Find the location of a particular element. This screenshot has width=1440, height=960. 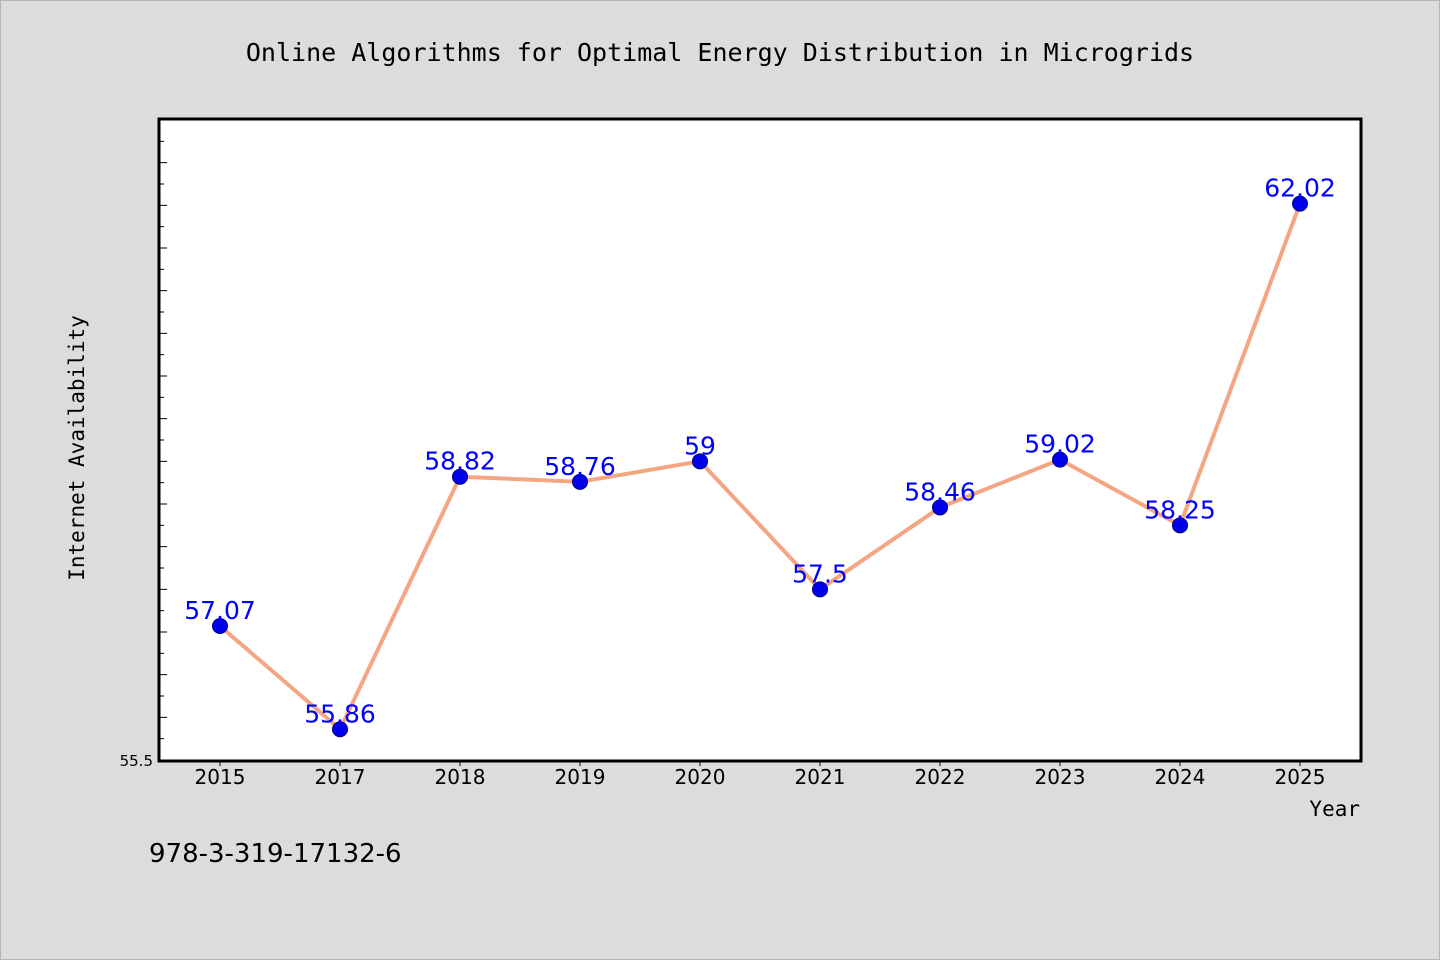

data-label-2024: 58.25 is located at coordinates (1180, 509).